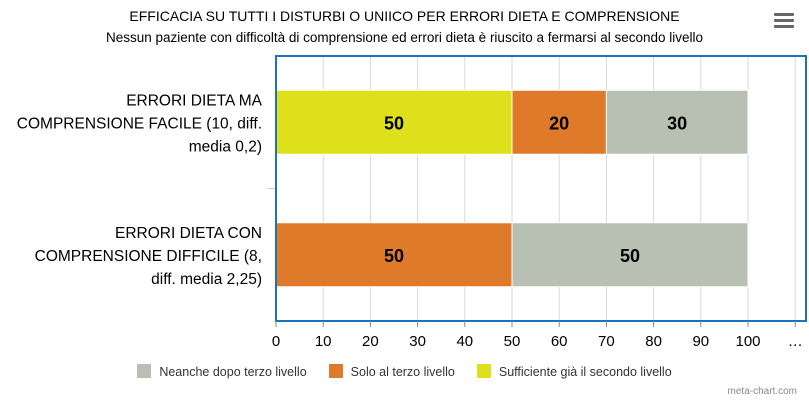 This screenshot has width=809, height=401. I want to click on data-label: 20, so click(559, 123).